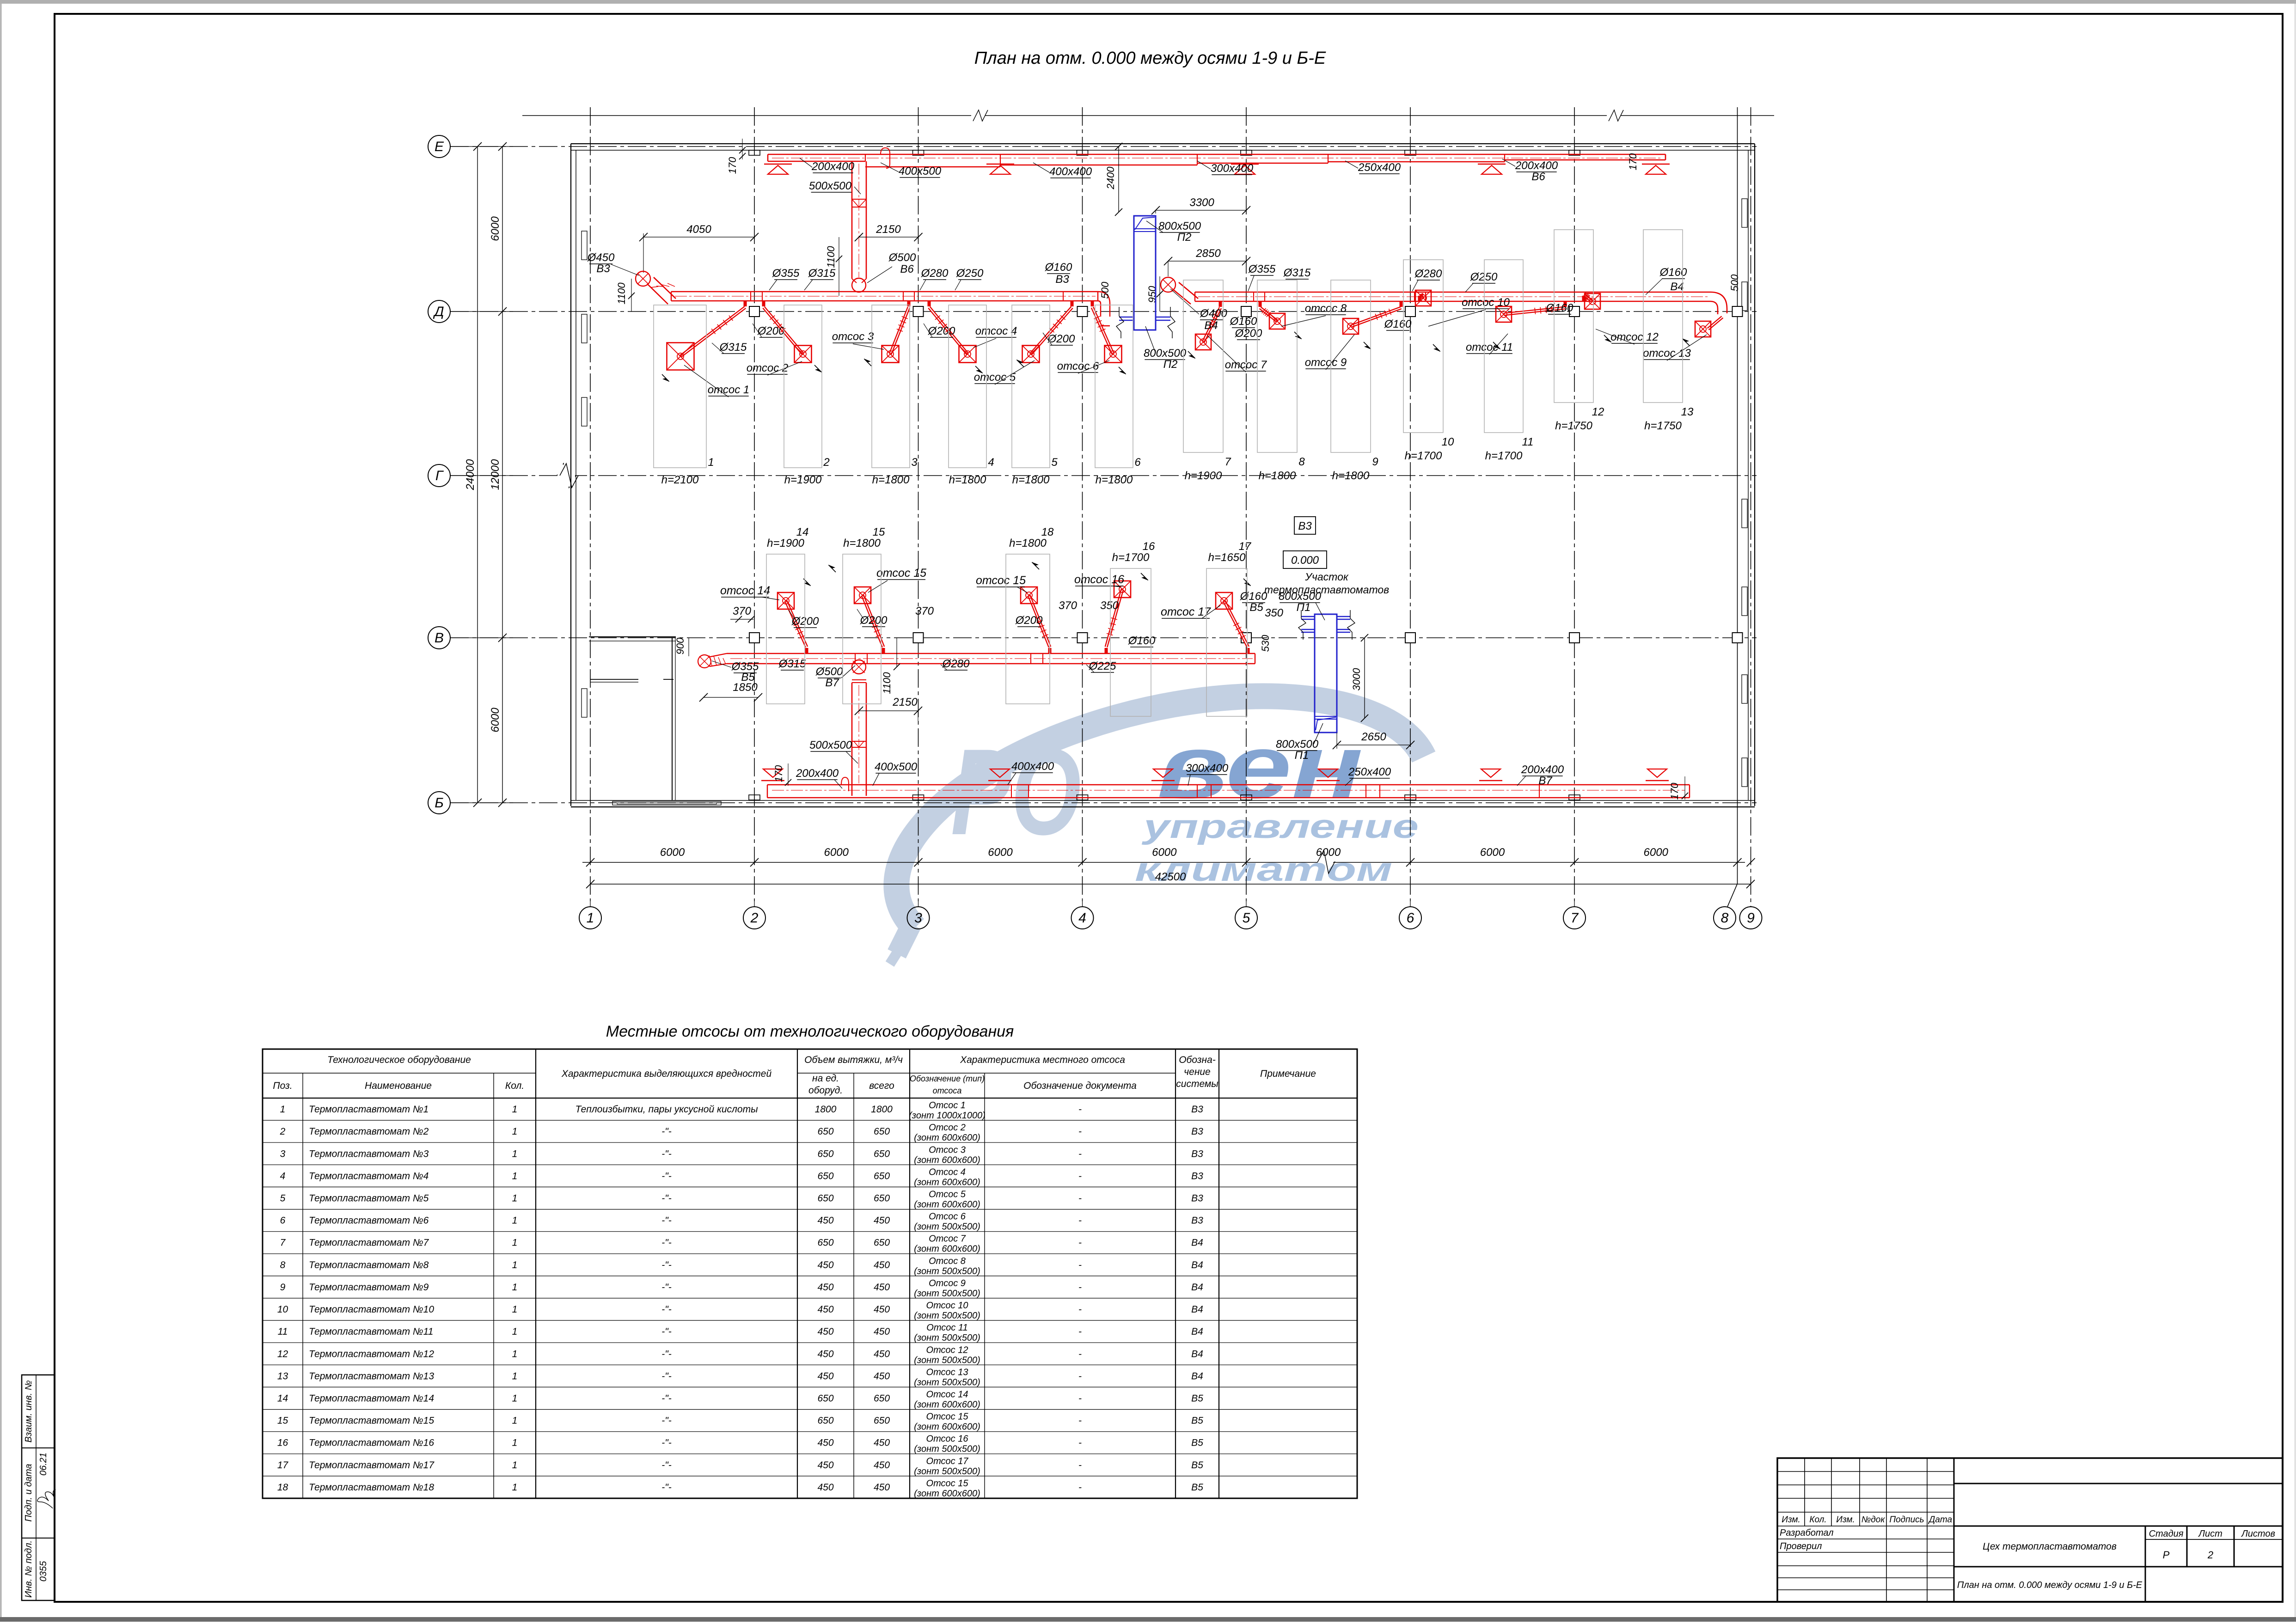 This screenshot has height=1624, width=2296. What do you see at coordinates (831, 257) in the screenshot?
I see `svg-text: 1100` at bounding box center [831, 257].